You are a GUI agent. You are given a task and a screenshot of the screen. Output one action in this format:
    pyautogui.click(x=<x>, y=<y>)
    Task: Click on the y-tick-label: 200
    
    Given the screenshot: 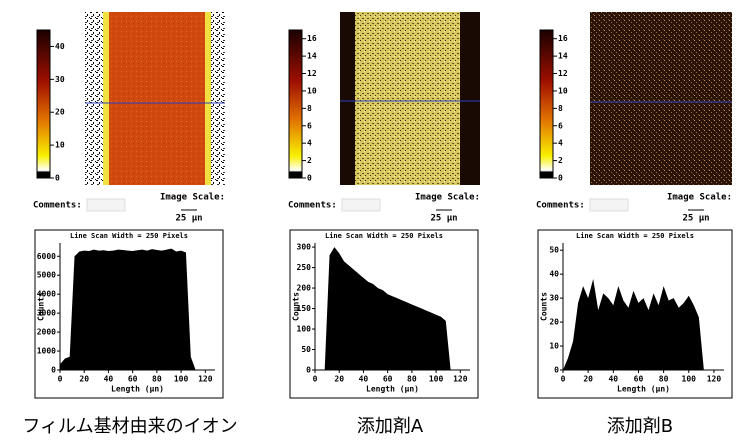 What is the action you would take?
    pyautogui.click(x=304, y=288)
    